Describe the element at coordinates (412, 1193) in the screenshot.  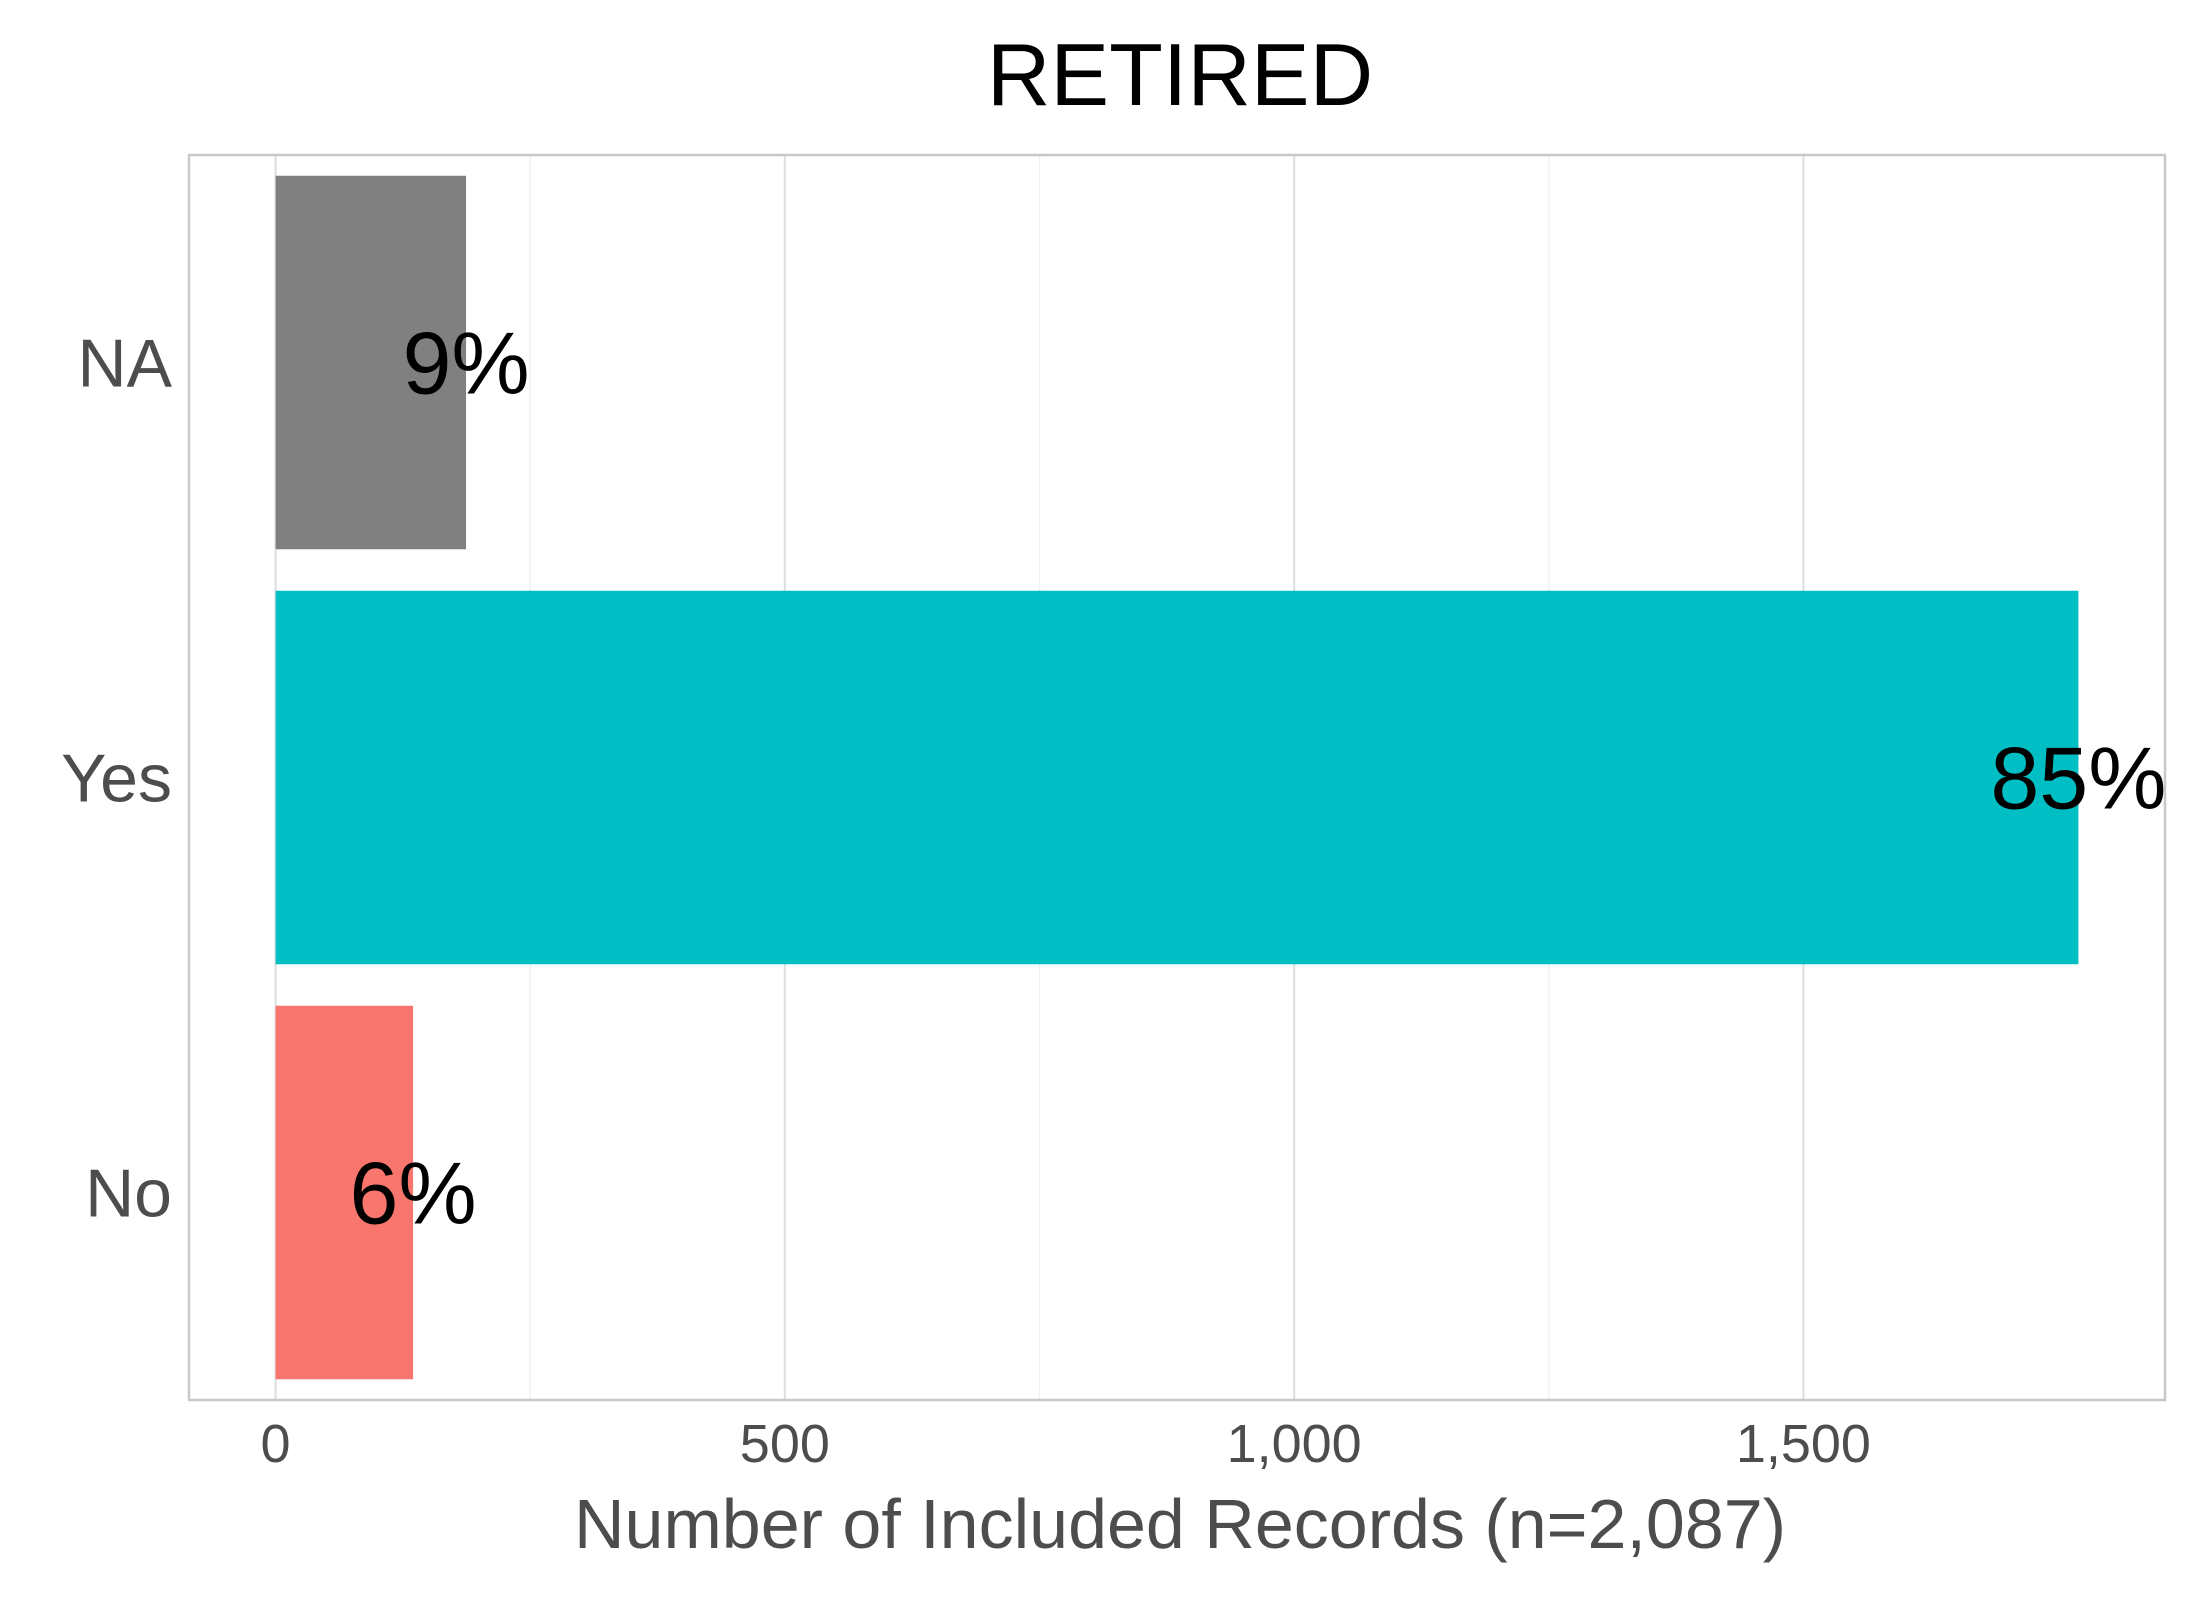
I see `data-label-no: 6%` at that location.